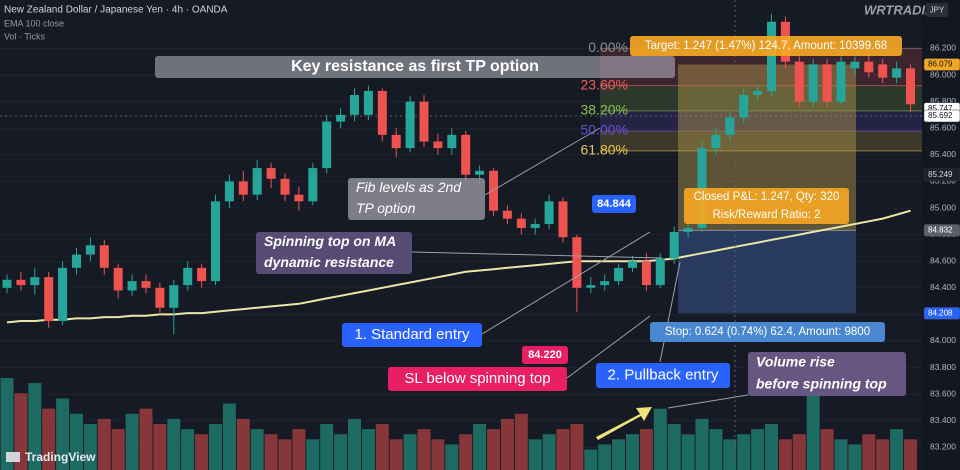 This screenshot has height=470, width=960. I want to click on fib-label: 38.20%, so click(604, 110).